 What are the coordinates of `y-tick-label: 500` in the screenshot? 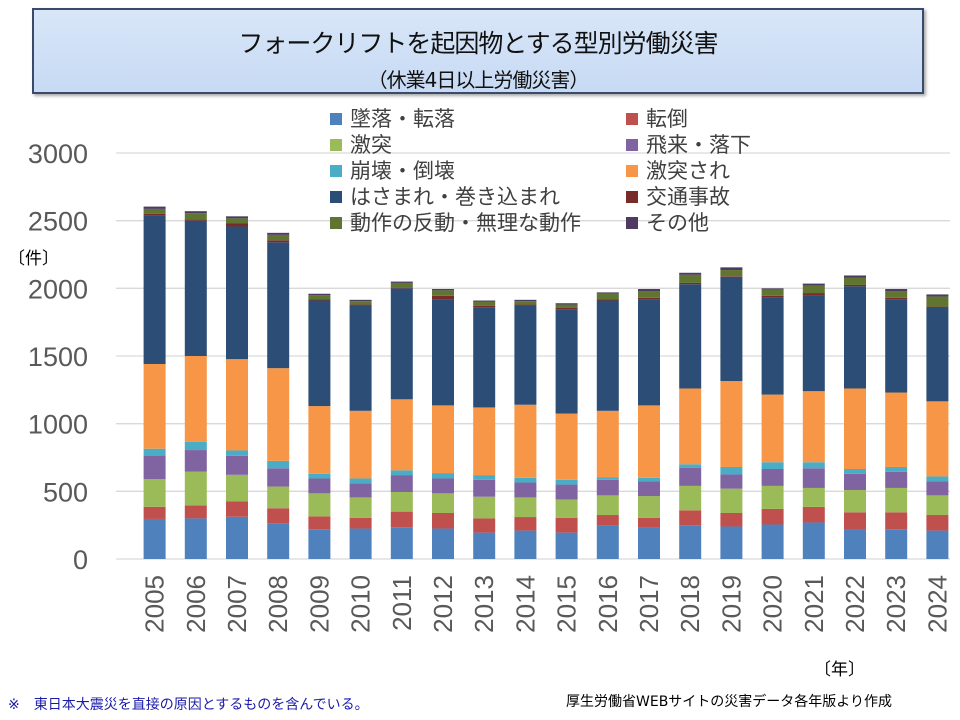 It's located at (65, 492).